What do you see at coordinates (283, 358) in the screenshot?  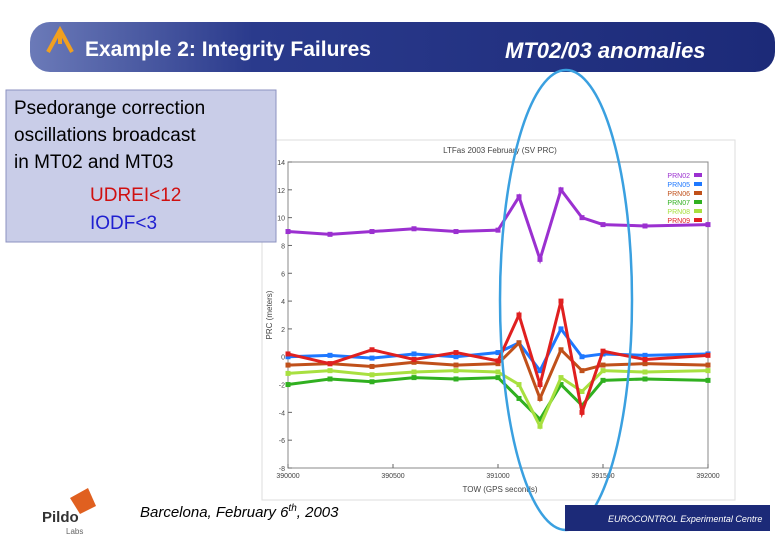 I see `y-tick-label: 0` at bounding box center [283, 358].